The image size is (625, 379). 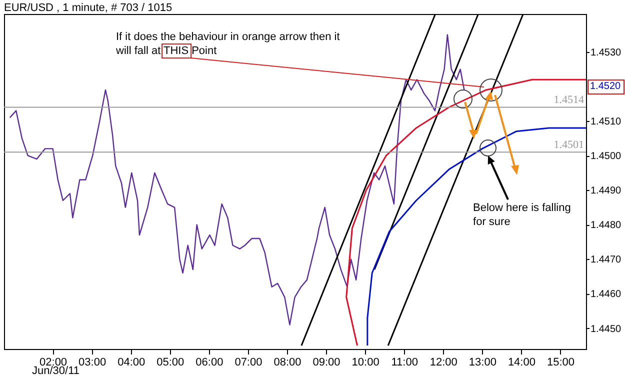 What do you see at coordinates (288, 362) in the screenshot?
I see `x-tick-label: 08:00` at bounding box center [288, 362].